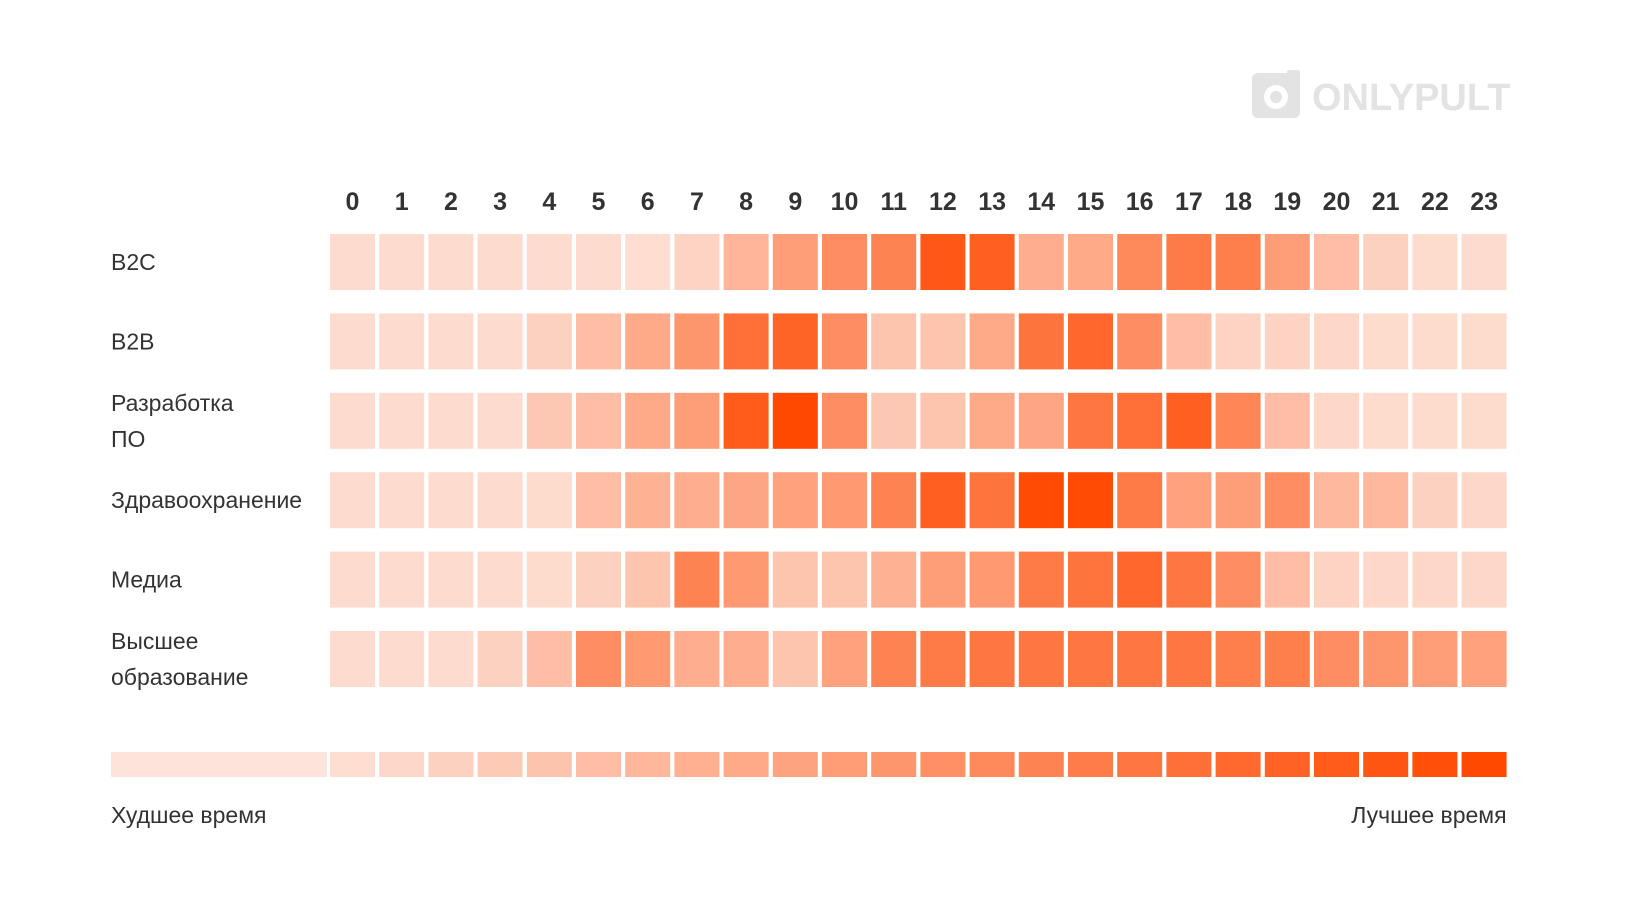 This screenshot has width=1629, height=915. I want to click on hour-label-12: 12, so click(943, 202).